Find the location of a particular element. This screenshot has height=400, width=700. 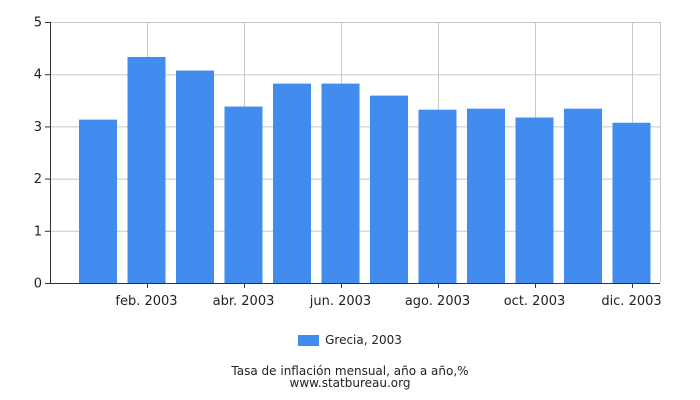

x-tick-label: abr. 2003 is located at coordinates (244, 301).